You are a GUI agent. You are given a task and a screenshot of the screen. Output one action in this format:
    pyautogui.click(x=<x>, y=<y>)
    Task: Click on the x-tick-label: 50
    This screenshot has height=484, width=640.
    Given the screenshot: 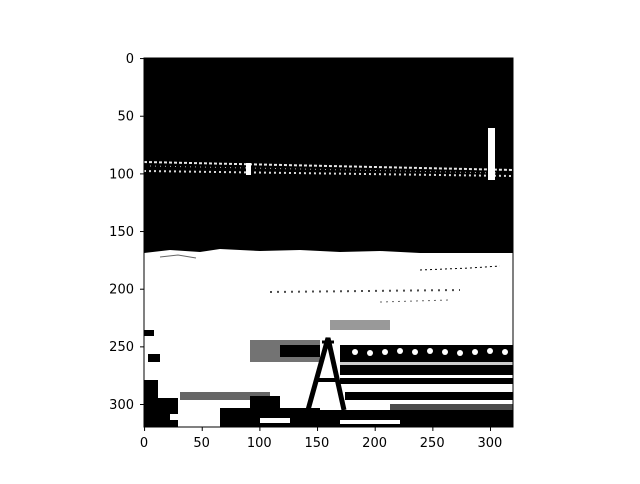 What is the action you would take?
    pyautogui.click(x=201, y=443)
    